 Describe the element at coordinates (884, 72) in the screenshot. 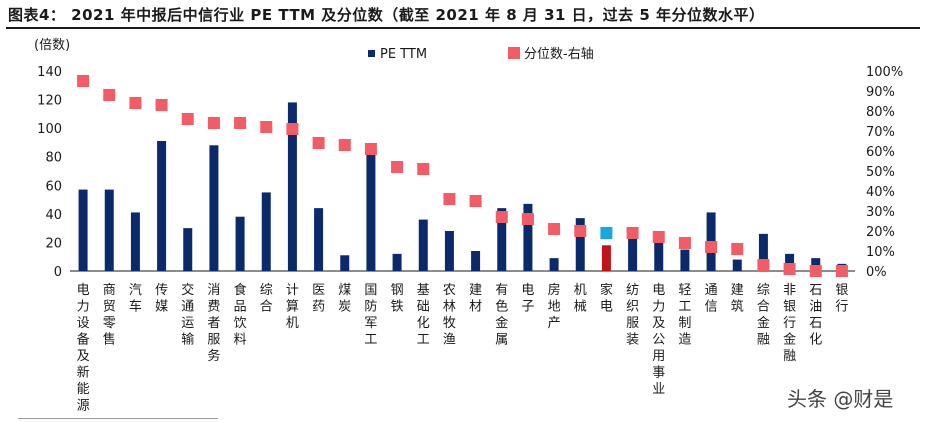

I see `y2-tick-label: 100%` at that location.